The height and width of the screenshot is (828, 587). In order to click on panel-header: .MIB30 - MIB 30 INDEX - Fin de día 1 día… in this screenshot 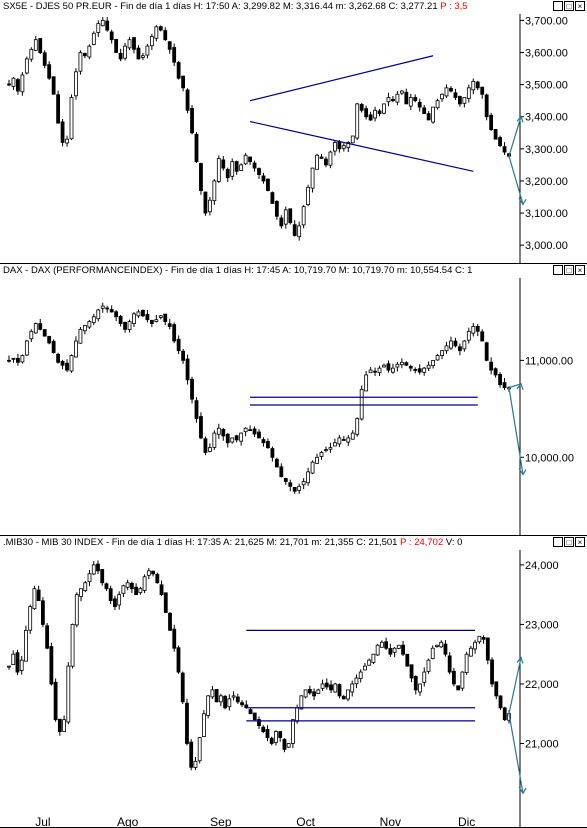, I will do `click(293, 542)`.